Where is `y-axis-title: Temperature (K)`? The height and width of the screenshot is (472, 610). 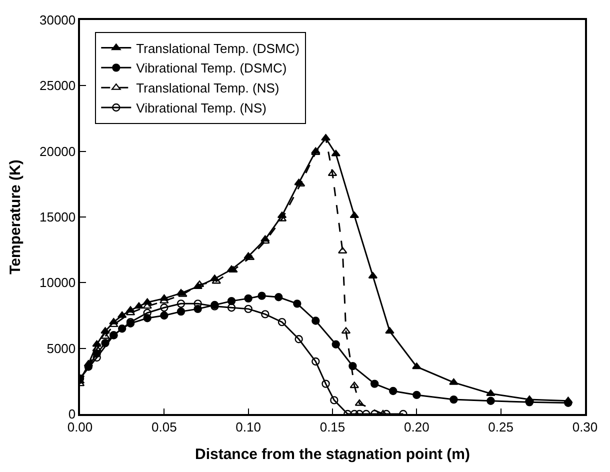 y-axis-title: Temperature (K) is located at coordinates (15, 217).